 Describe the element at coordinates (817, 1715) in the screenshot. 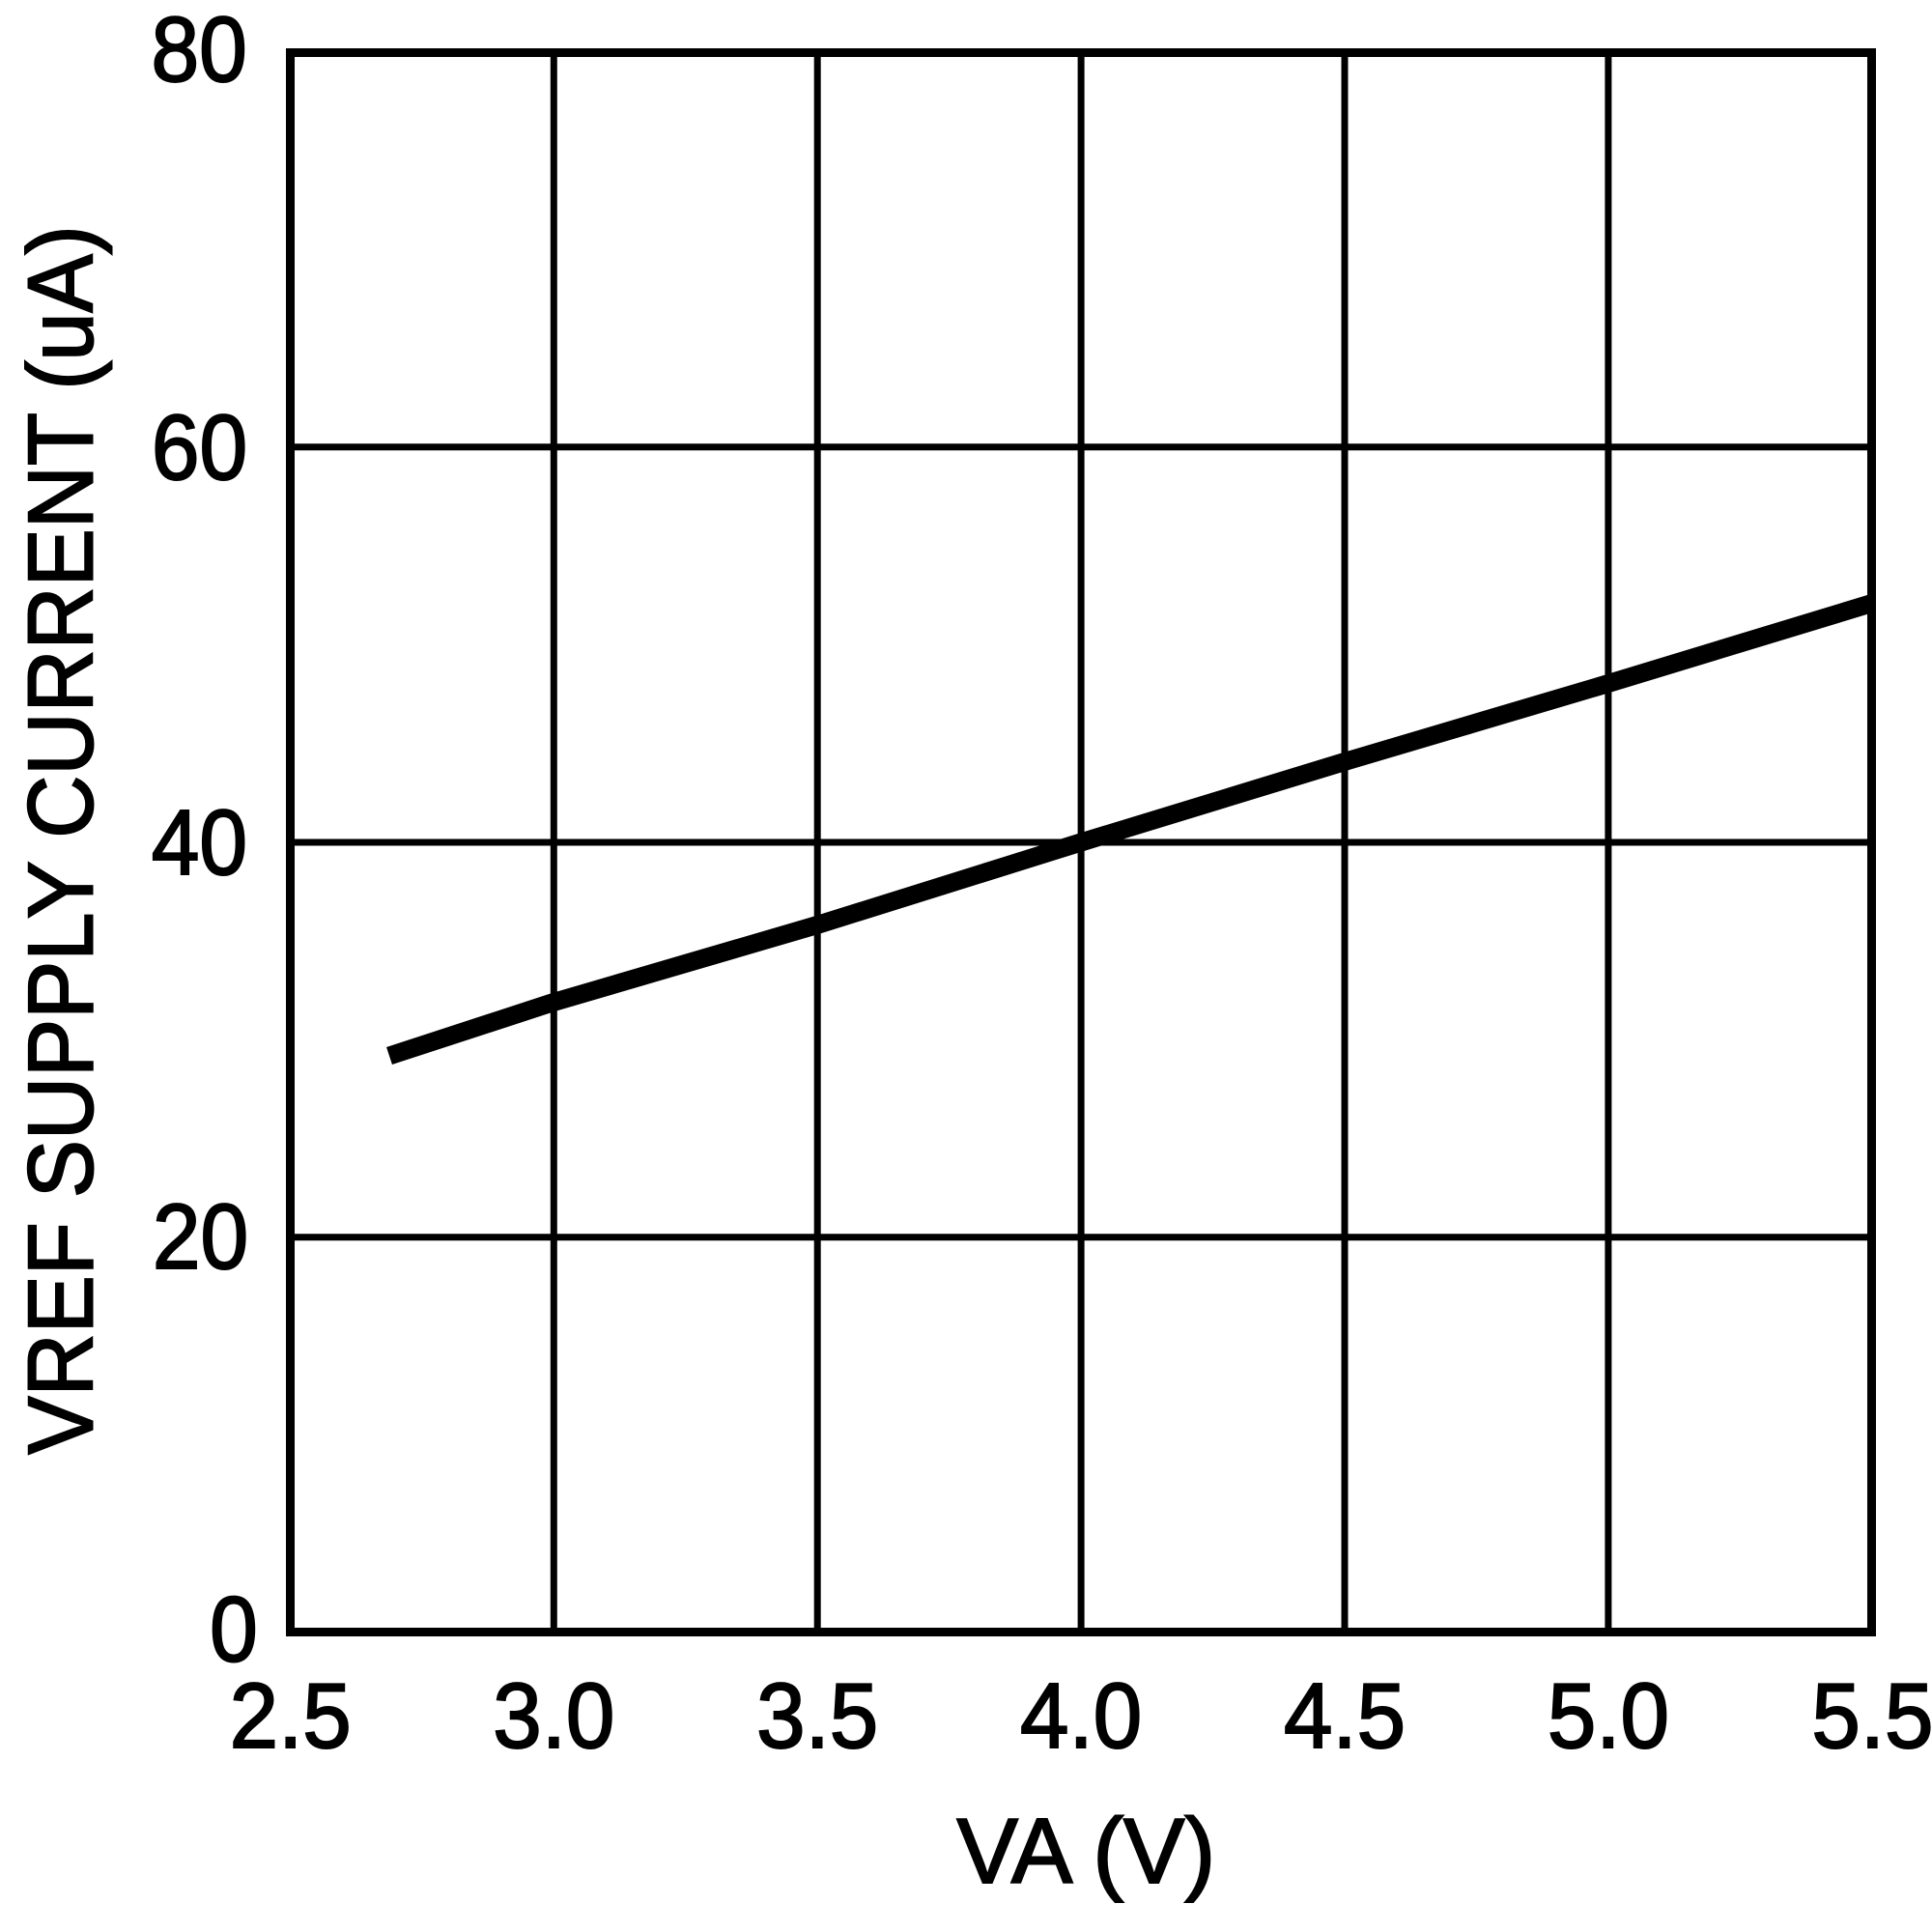

I see `svg-text: 3.5` at that location.